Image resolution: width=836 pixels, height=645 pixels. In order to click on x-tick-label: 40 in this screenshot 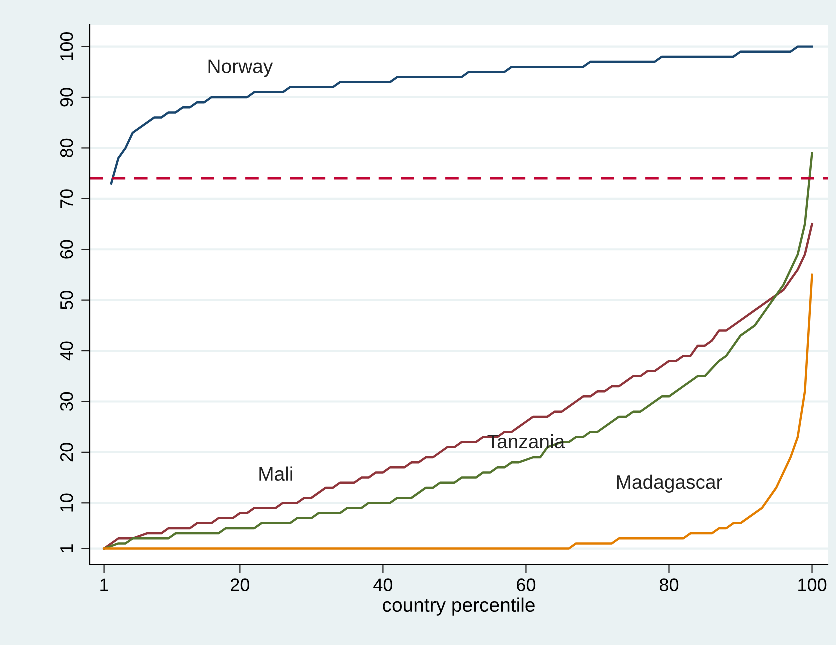, I will do `click(383, 585)`.